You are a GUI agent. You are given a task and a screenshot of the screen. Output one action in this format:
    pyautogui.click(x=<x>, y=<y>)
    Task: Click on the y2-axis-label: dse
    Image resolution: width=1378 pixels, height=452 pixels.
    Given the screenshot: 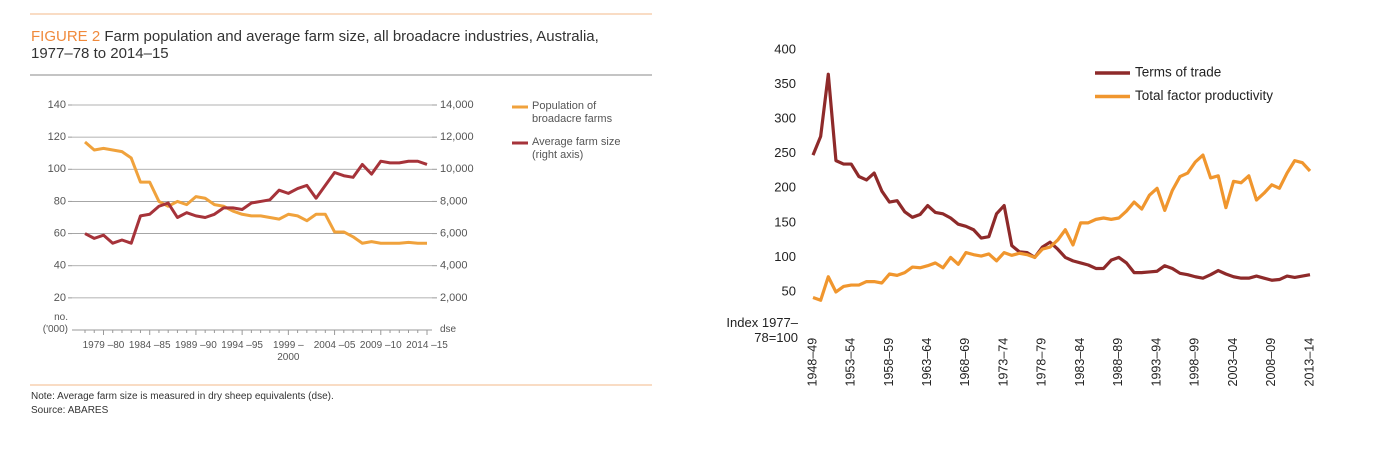 What is the action you would take?
    pyautogui.click(x=448, y=329)
    